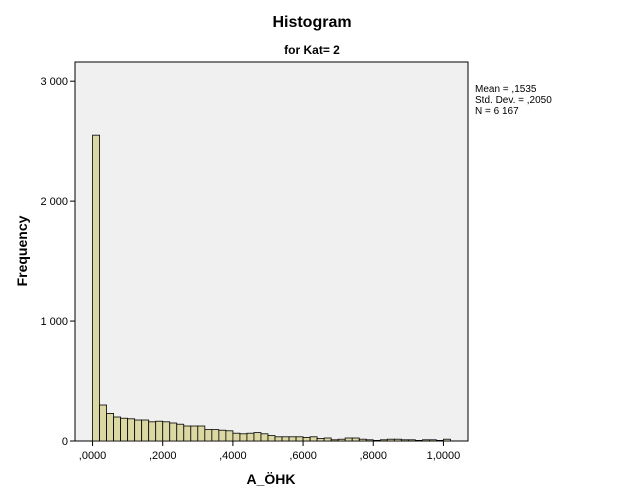 This screenshot has height=501, width=626. What do you see at coordinates (513, 100) in the screenshot?
I see `stats-text: Std. Dev. = ,2050` at bounding box center [513, 100].